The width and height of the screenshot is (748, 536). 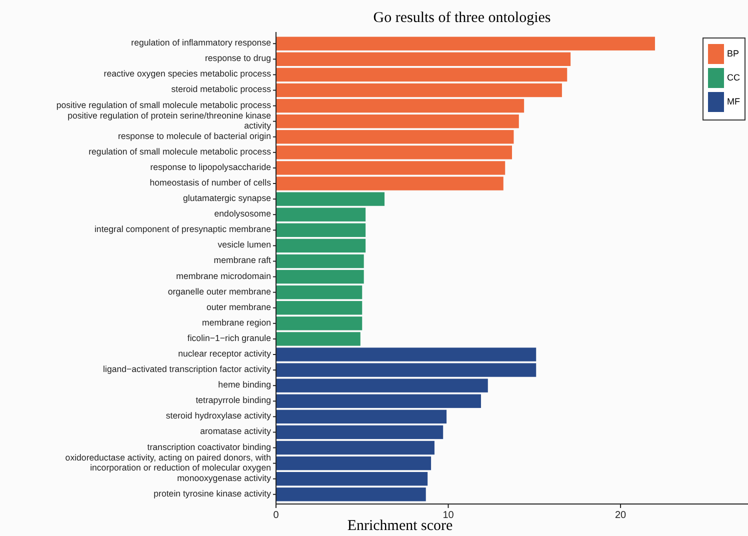 What do you see at coordinates (733, 53) in the screenshot?
I see `legend-label: BP` at bounding box center [733, 53].